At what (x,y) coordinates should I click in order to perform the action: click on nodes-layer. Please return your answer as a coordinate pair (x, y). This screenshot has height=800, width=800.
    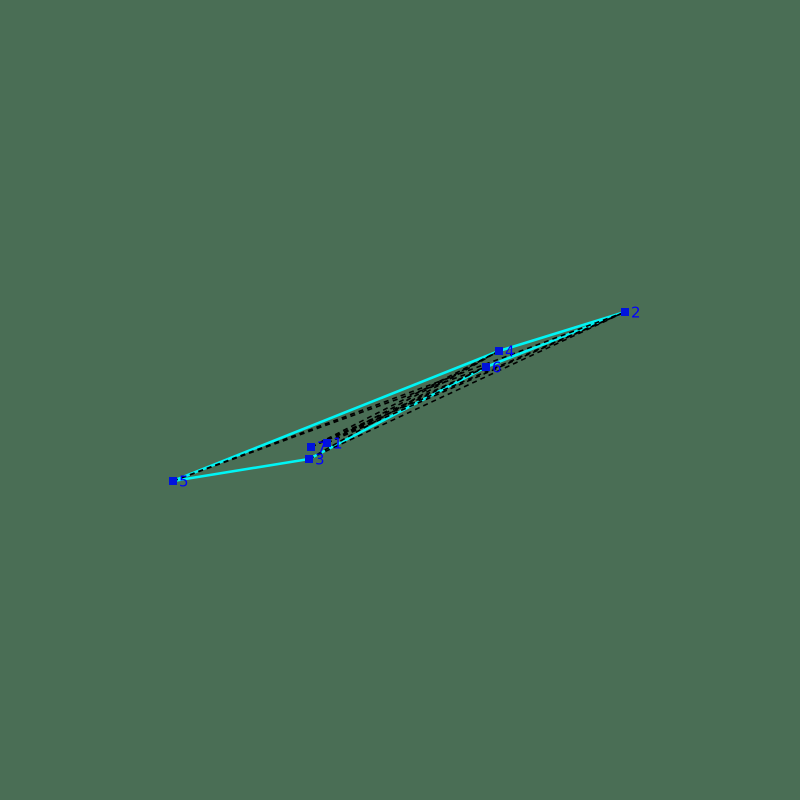
    Looking at the image, I should click on (399, 396).